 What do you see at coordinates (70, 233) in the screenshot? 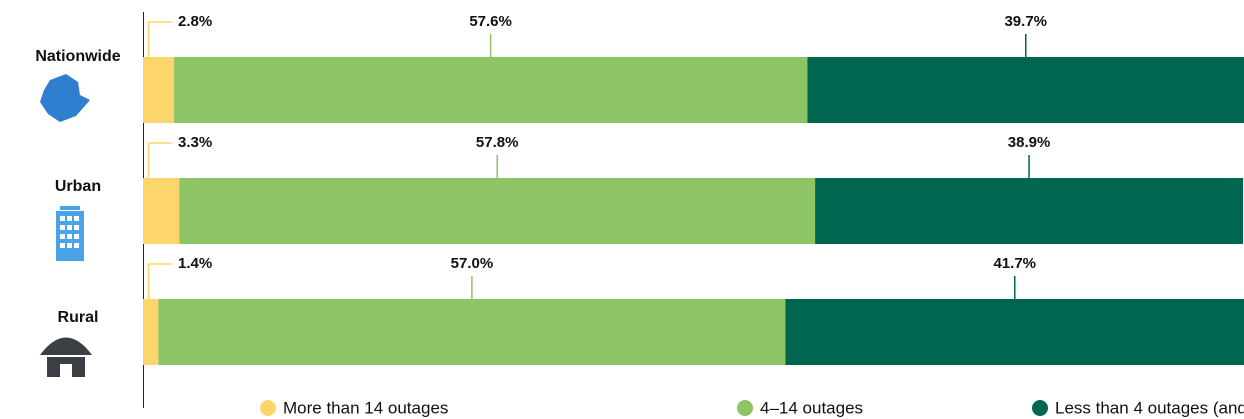
I see `building-icon` at bounding box center [70, 233].